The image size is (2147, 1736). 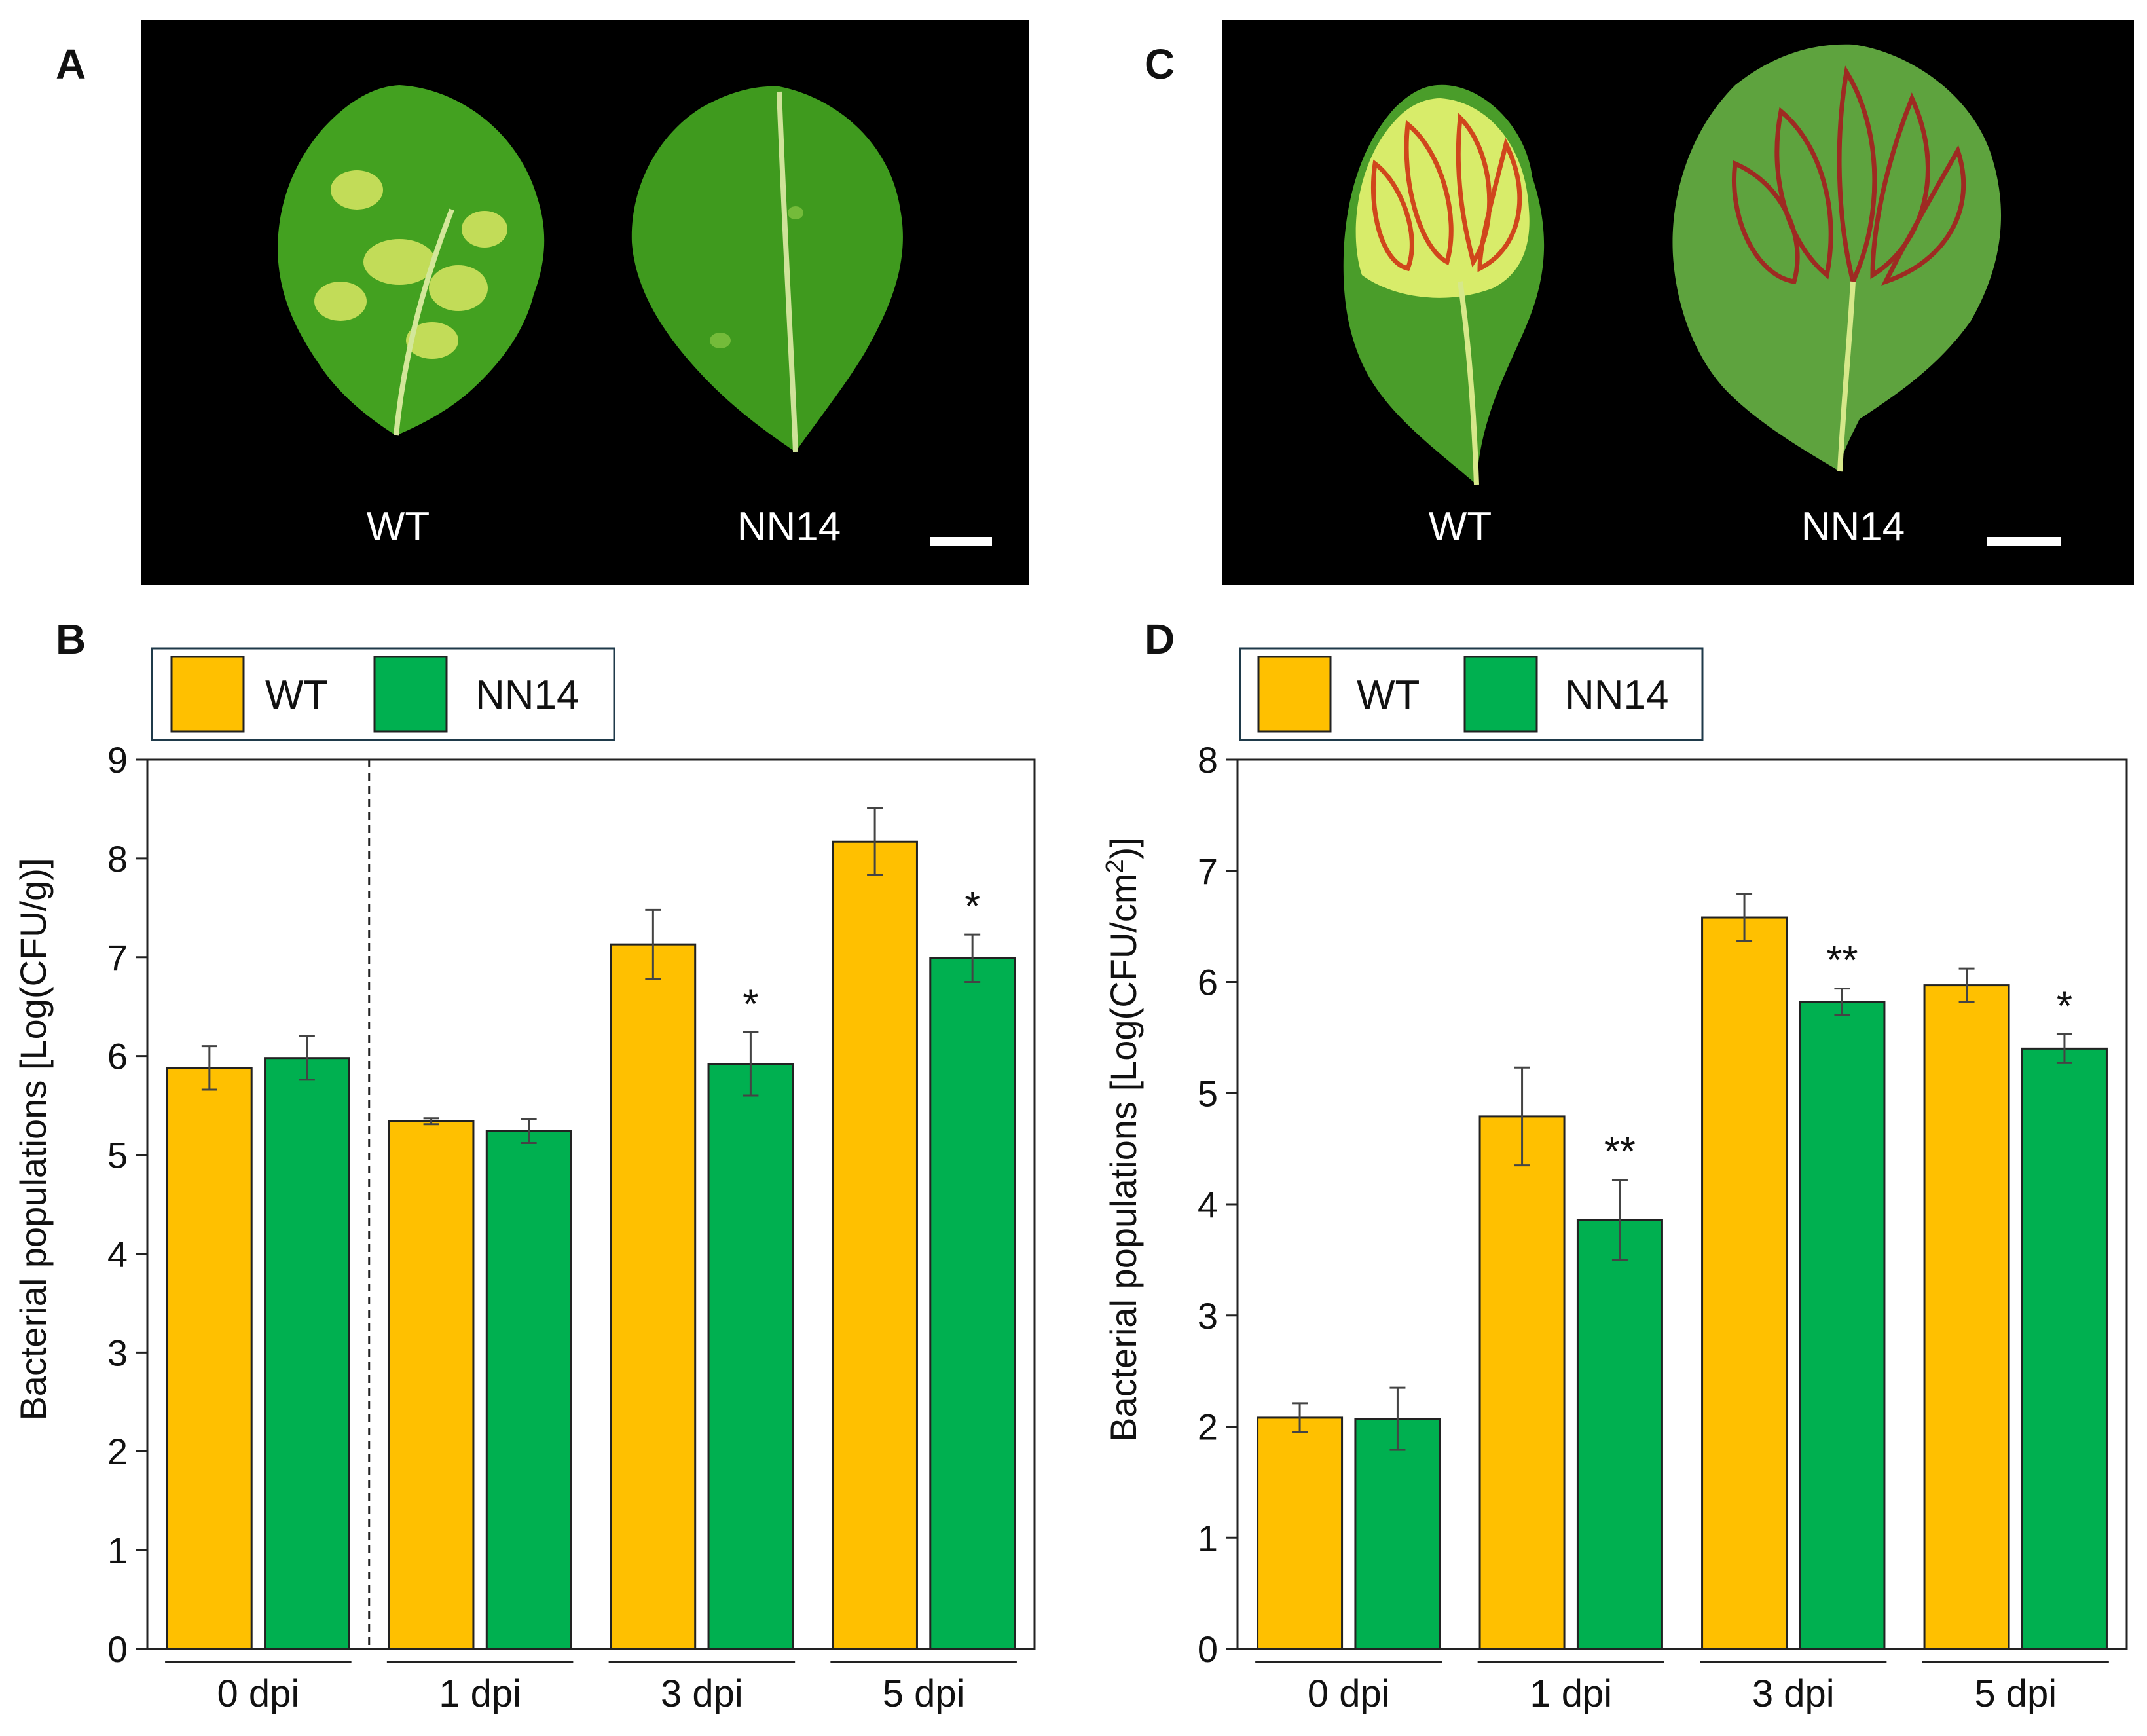 I want to click on leaf-wt-a-midrib, so click(x=424, y=322).